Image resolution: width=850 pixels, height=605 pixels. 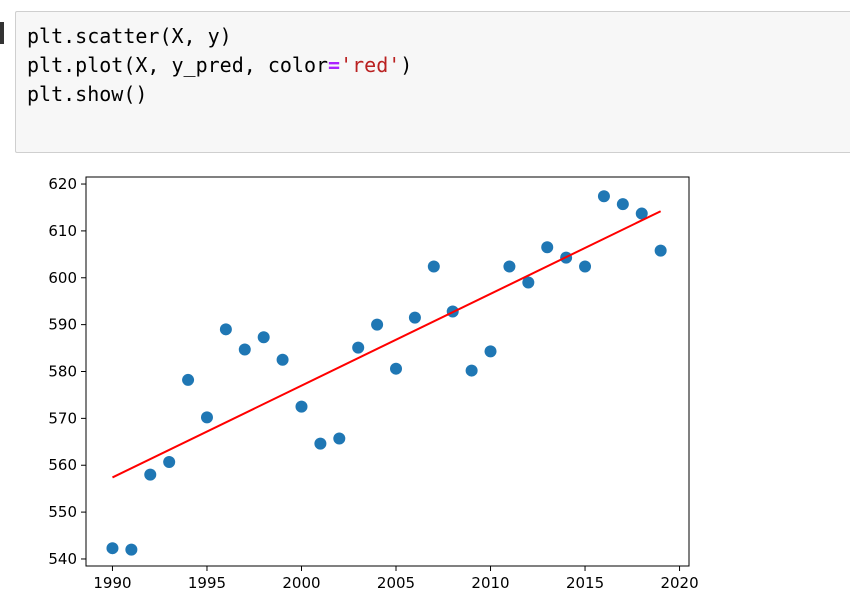 What do you see at coordinates (62, 512) in the screenshot?
I see `y-tick-label: 550` at bounding box center [62, 512].